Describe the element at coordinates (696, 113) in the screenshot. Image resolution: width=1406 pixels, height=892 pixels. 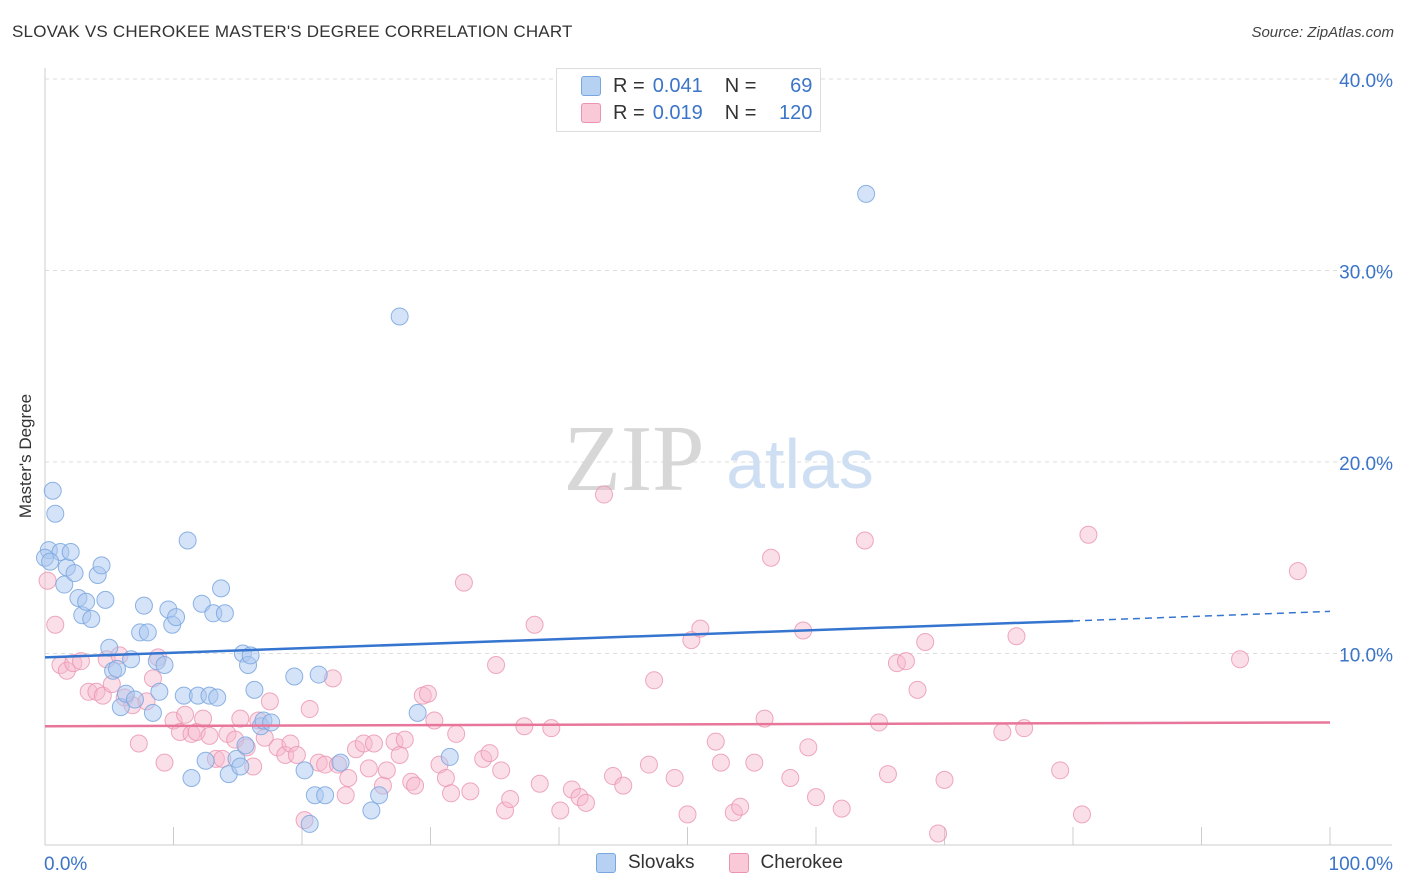
I see `stats-row-cherokee: R = 0.019 N = 120` at that location.